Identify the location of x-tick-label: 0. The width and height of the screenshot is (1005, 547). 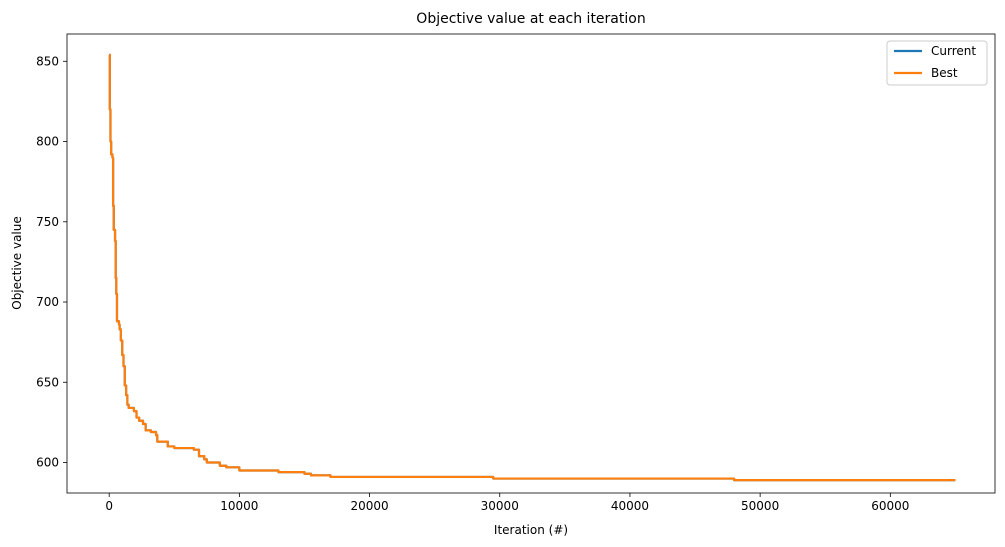
(109, 506).